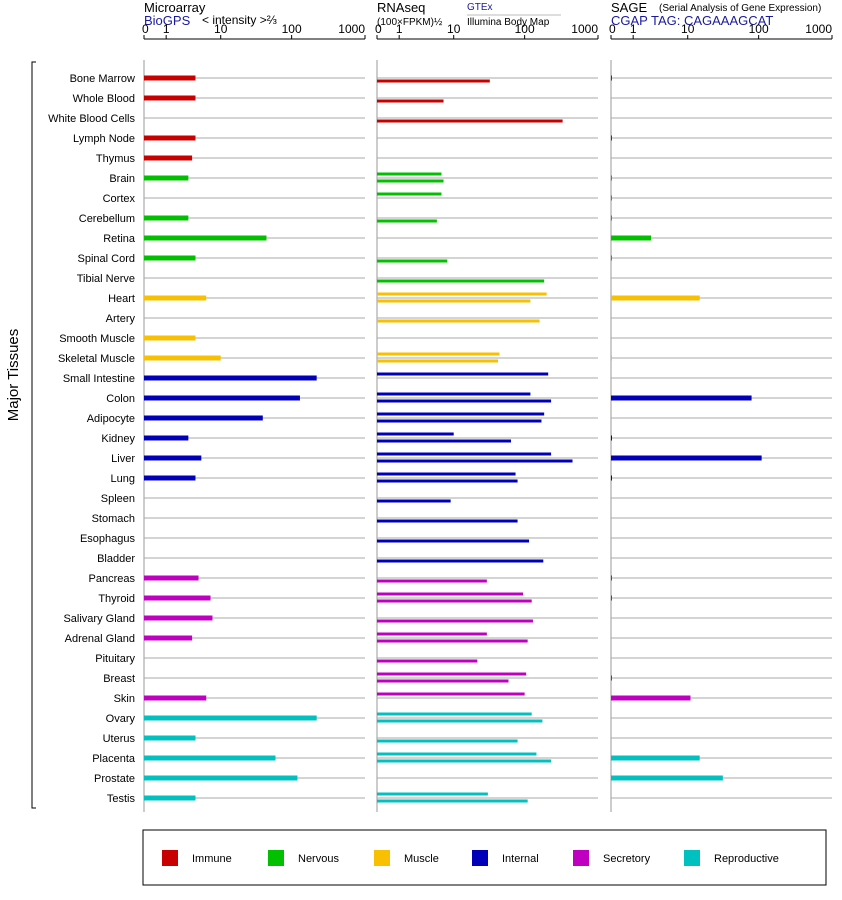 The image size is (842, 900). What do you see at coordinates (104, 139) in the screenshot?
I see `tissue-label: Lymph Node` at bounding box center [104, 139].